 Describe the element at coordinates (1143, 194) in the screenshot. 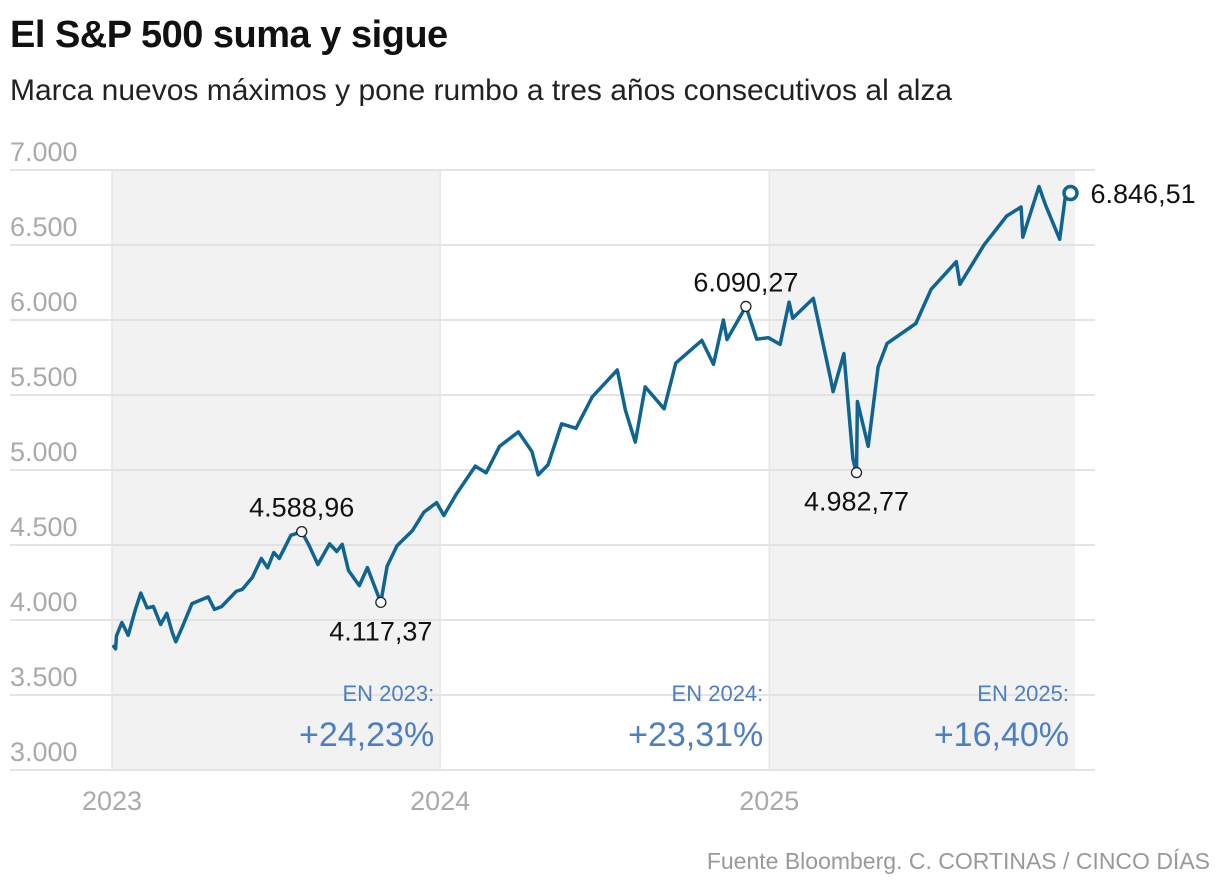

I see `annotation-label: 6.846,51` at that location.